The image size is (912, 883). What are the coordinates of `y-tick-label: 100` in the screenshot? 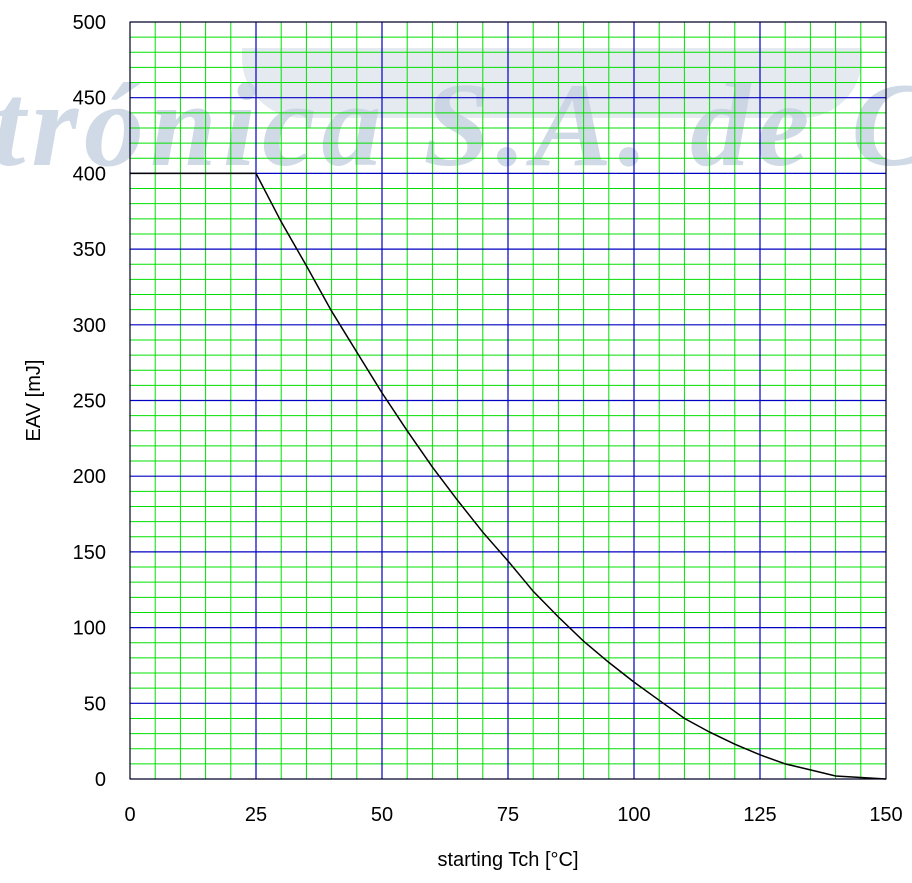 It's located at (89, 629).